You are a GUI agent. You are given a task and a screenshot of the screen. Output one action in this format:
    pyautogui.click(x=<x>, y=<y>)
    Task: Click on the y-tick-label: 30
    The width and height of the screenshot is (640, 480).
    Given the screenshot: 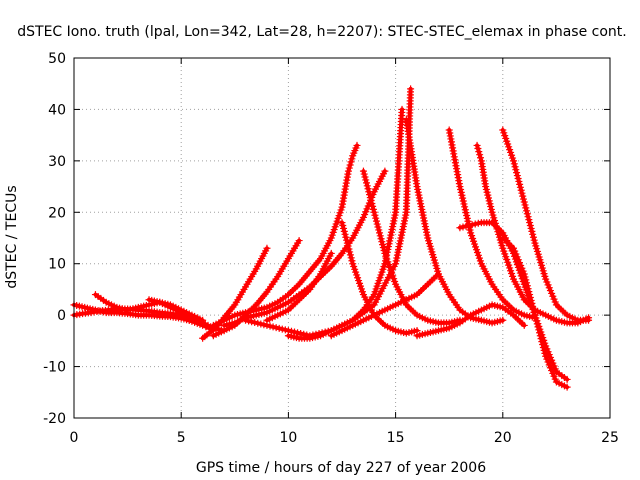 What is the action you would take?
    pyautogui.click(x=57, y=162)
    